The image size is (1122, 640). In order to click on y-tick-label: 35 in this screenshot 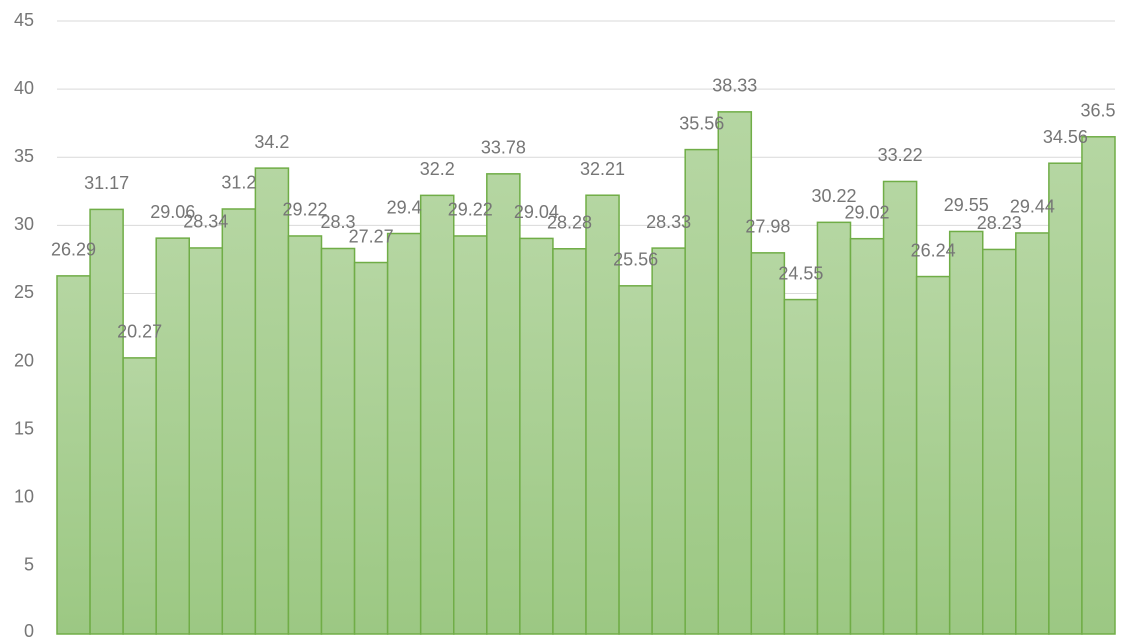, I will do `click(24, 156)`.